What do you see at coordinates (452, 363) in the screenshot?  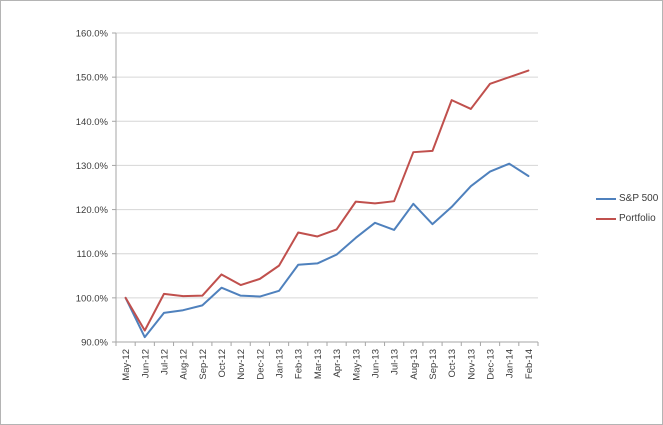 I see `x-tick-label: Oct-13` at bounding box center [452, 363].